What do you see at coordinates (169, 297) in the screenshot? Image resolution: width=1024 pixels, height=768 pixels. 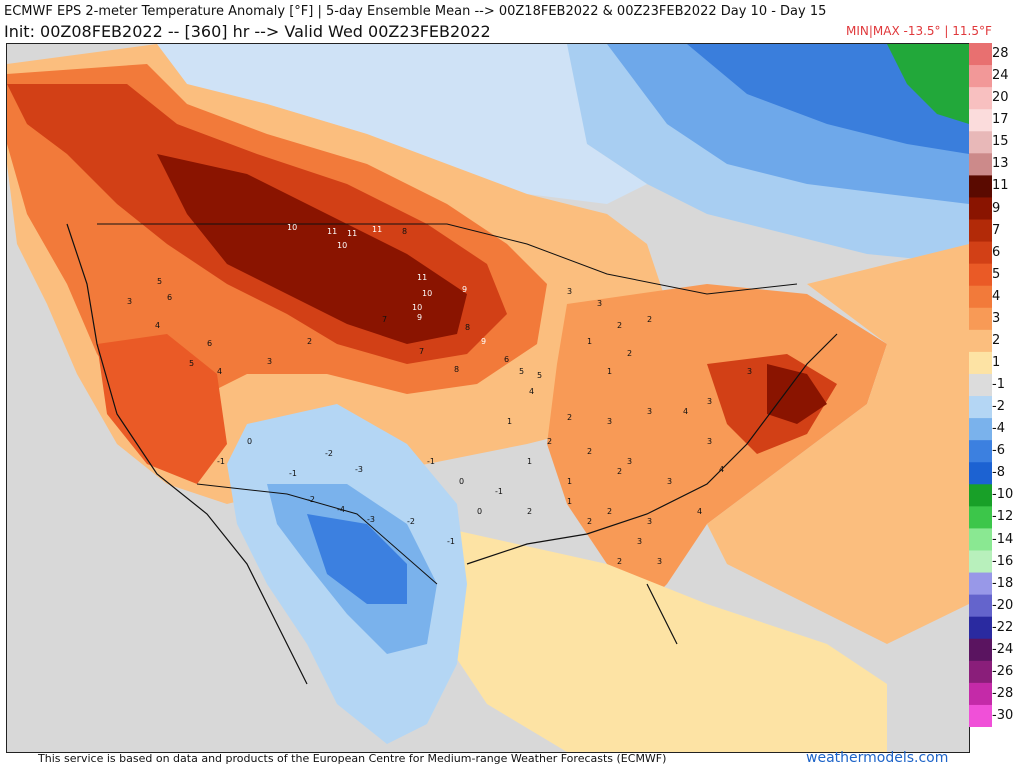 I see `anomaly-value: 6` at bounding box center [169, 297].